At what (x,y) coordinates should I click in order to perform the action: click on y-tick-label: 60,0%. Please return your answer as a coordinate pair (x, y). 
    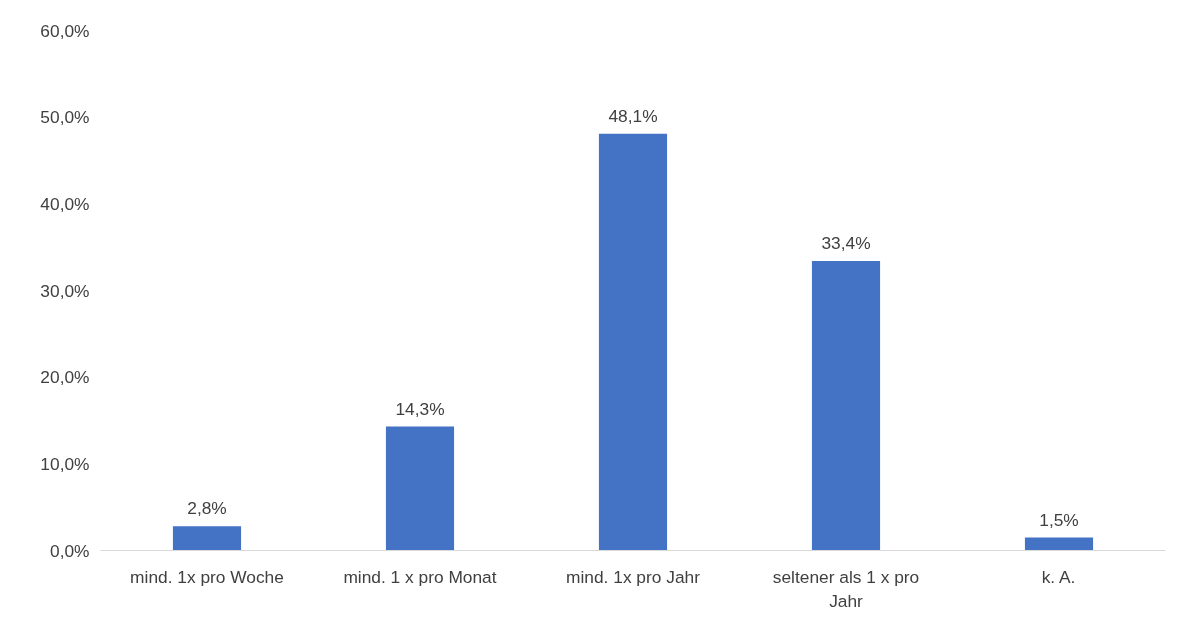
    Looking at the image, I should click on (65, 30).